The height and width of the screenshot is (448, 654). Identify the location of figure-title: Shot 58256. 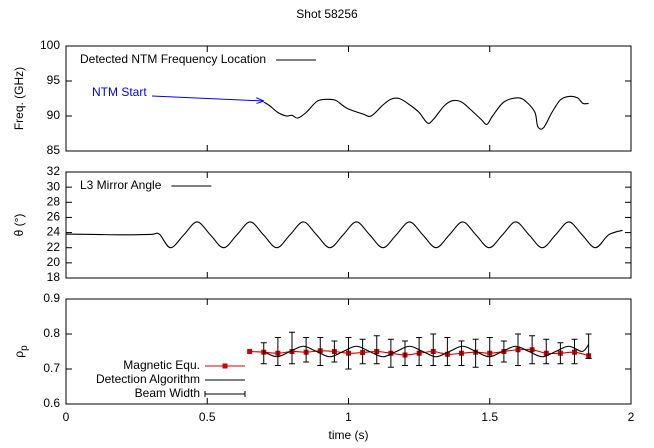
(327, 14).